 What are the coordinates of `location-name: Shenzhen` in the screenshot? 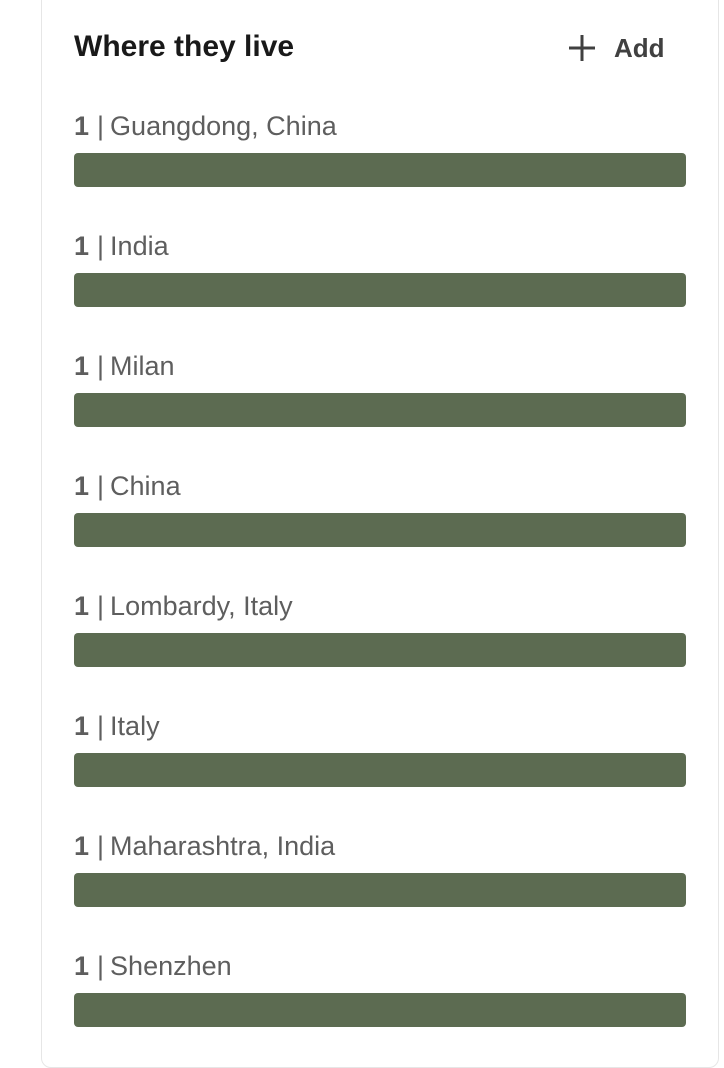 It's located at (171, 966).